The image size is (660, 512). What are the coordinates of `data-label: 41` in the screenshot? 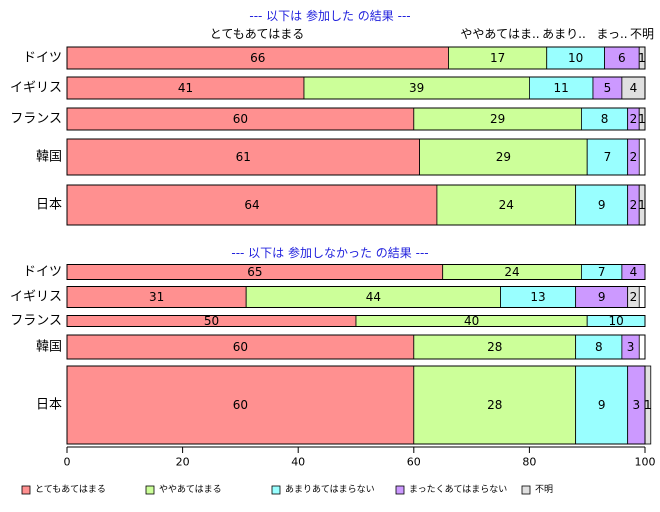 It's located at (185, 88).